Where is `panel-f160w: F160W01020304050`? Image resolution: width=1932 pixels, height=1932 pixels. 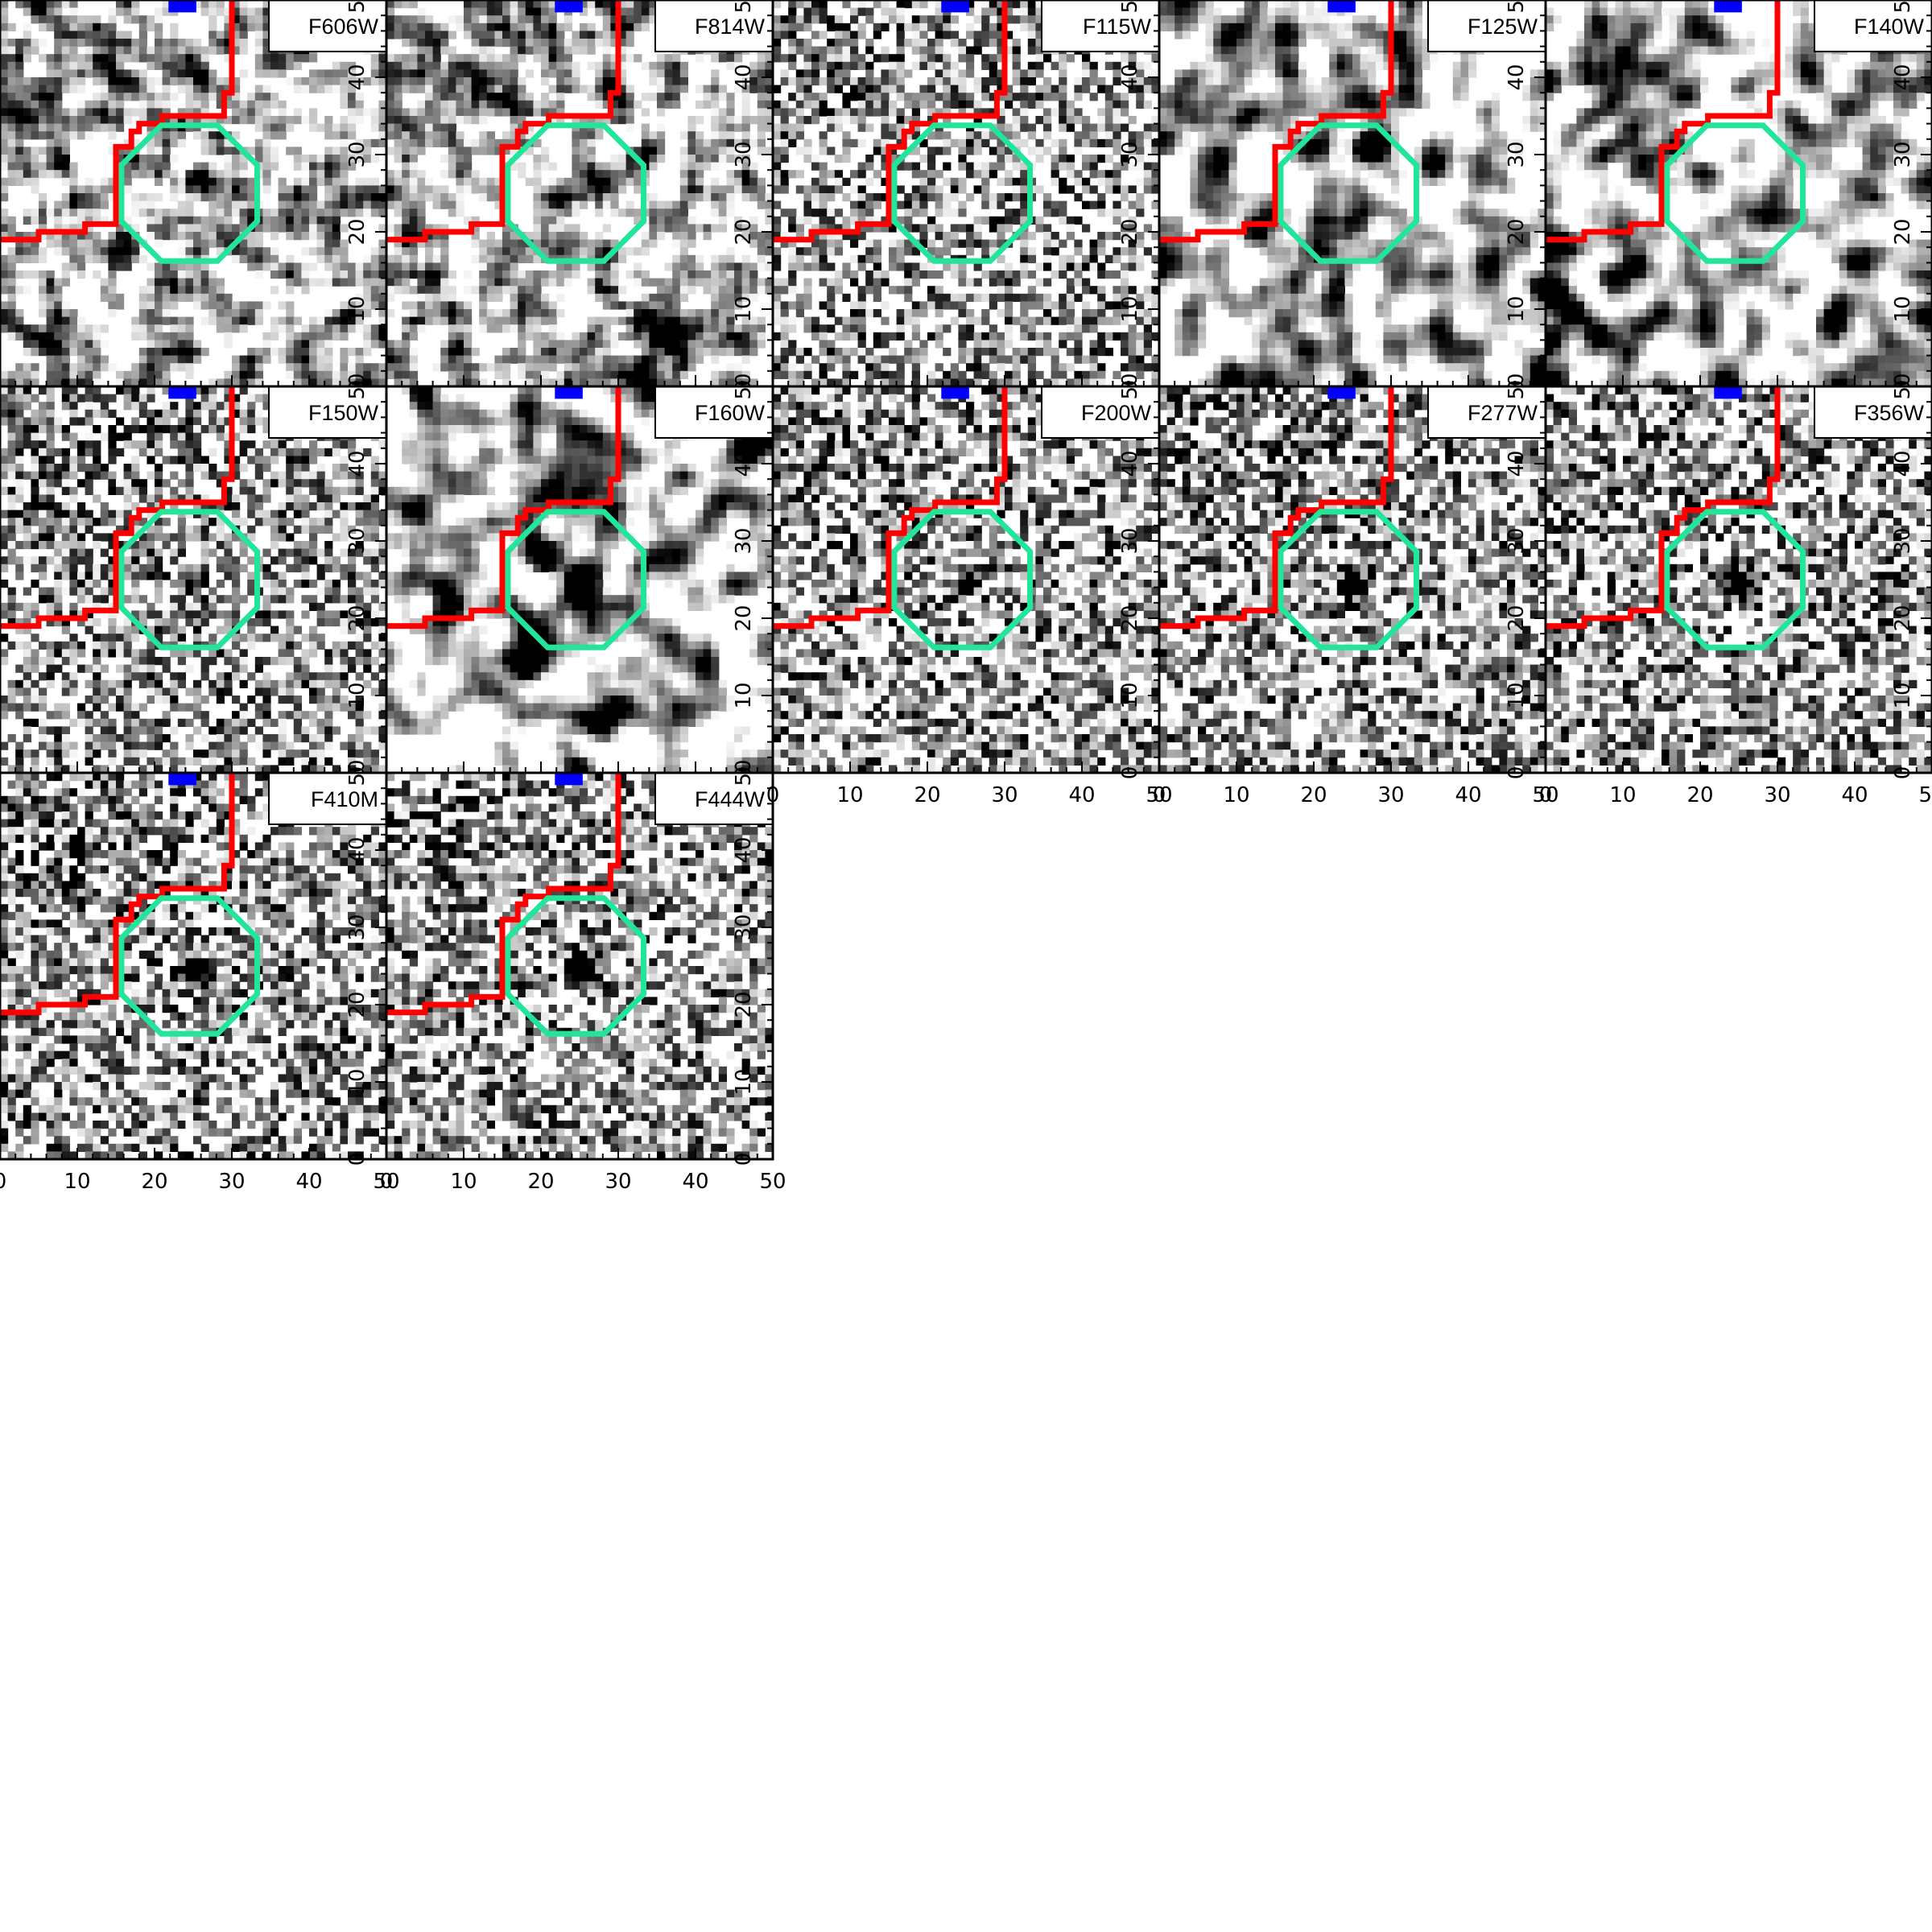
panel-f160w: F160W01020304050 is located at coordinates (579, 576).